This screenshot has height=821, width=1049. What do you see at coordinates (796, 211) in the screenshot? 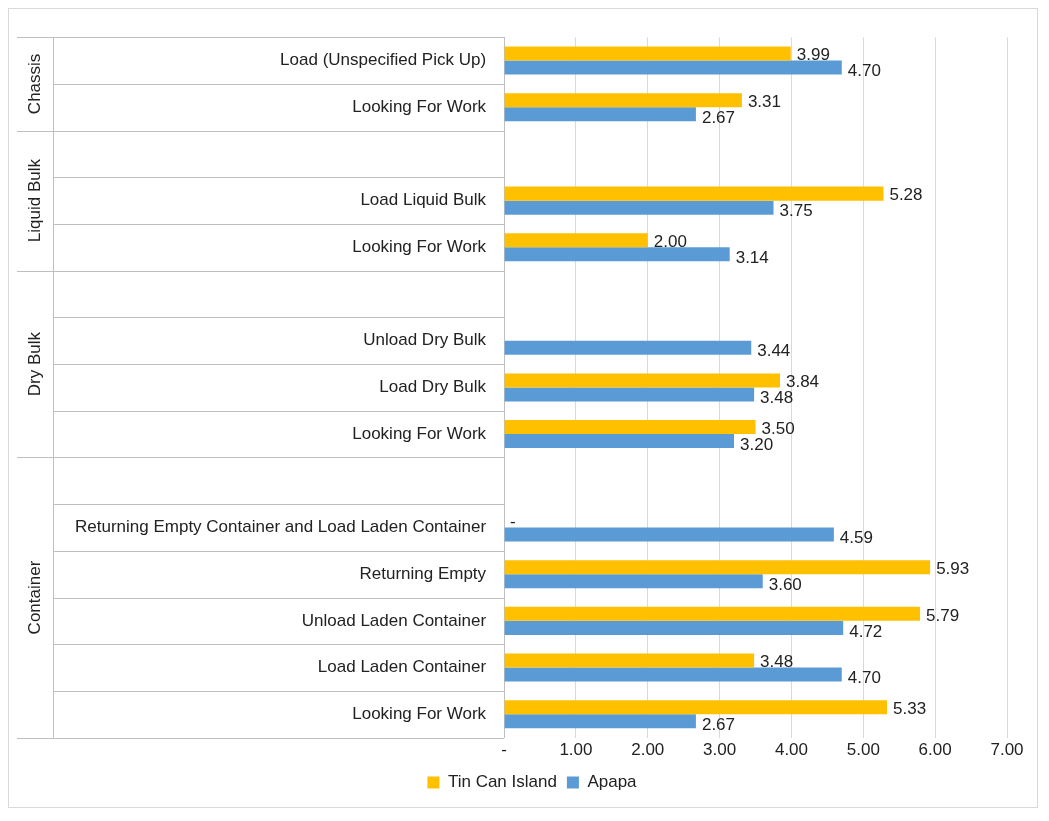
I see `data-label: 3.75` at bounding box center [796, 211].